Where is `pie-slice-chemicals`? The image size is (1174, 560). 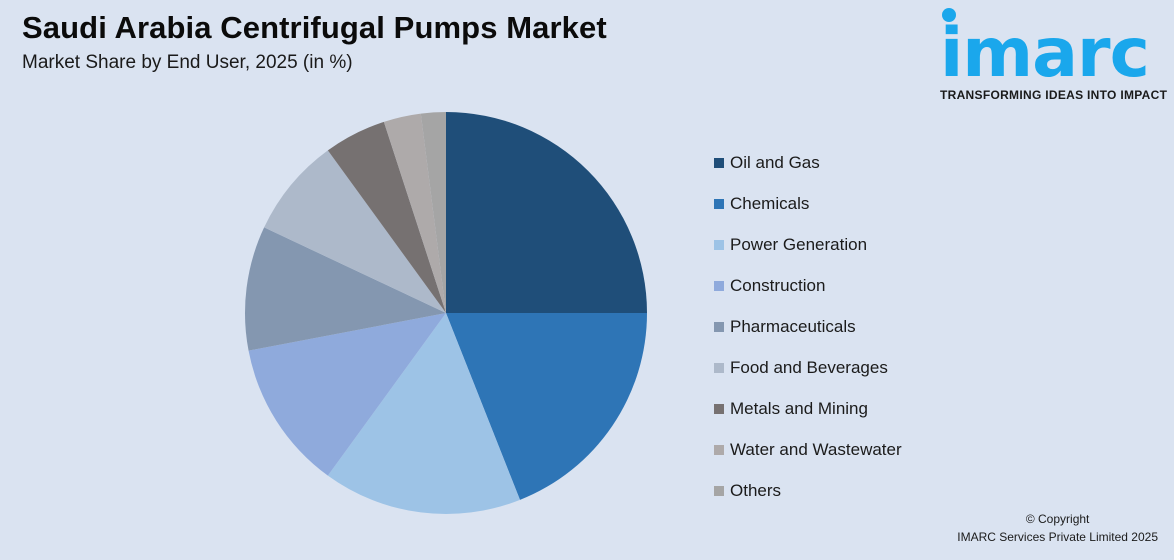 pie-slice-chemicals is located at coordinates (546, 406).